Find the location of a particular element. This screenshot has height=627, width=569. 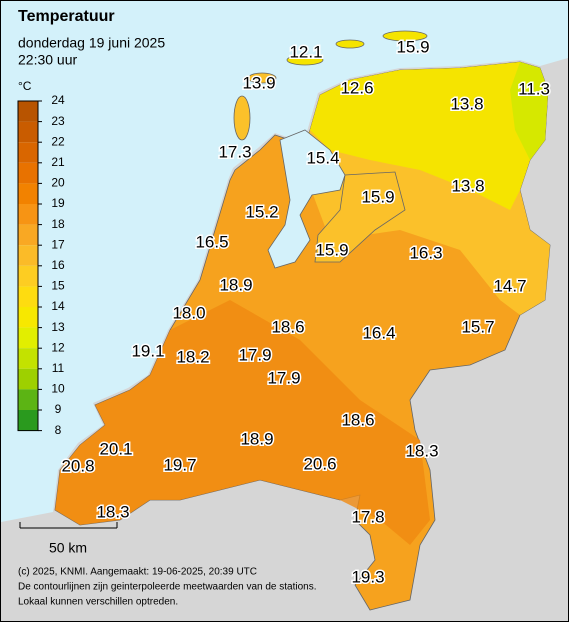

station-value: 20.8 is located at coordinates (77, 465).